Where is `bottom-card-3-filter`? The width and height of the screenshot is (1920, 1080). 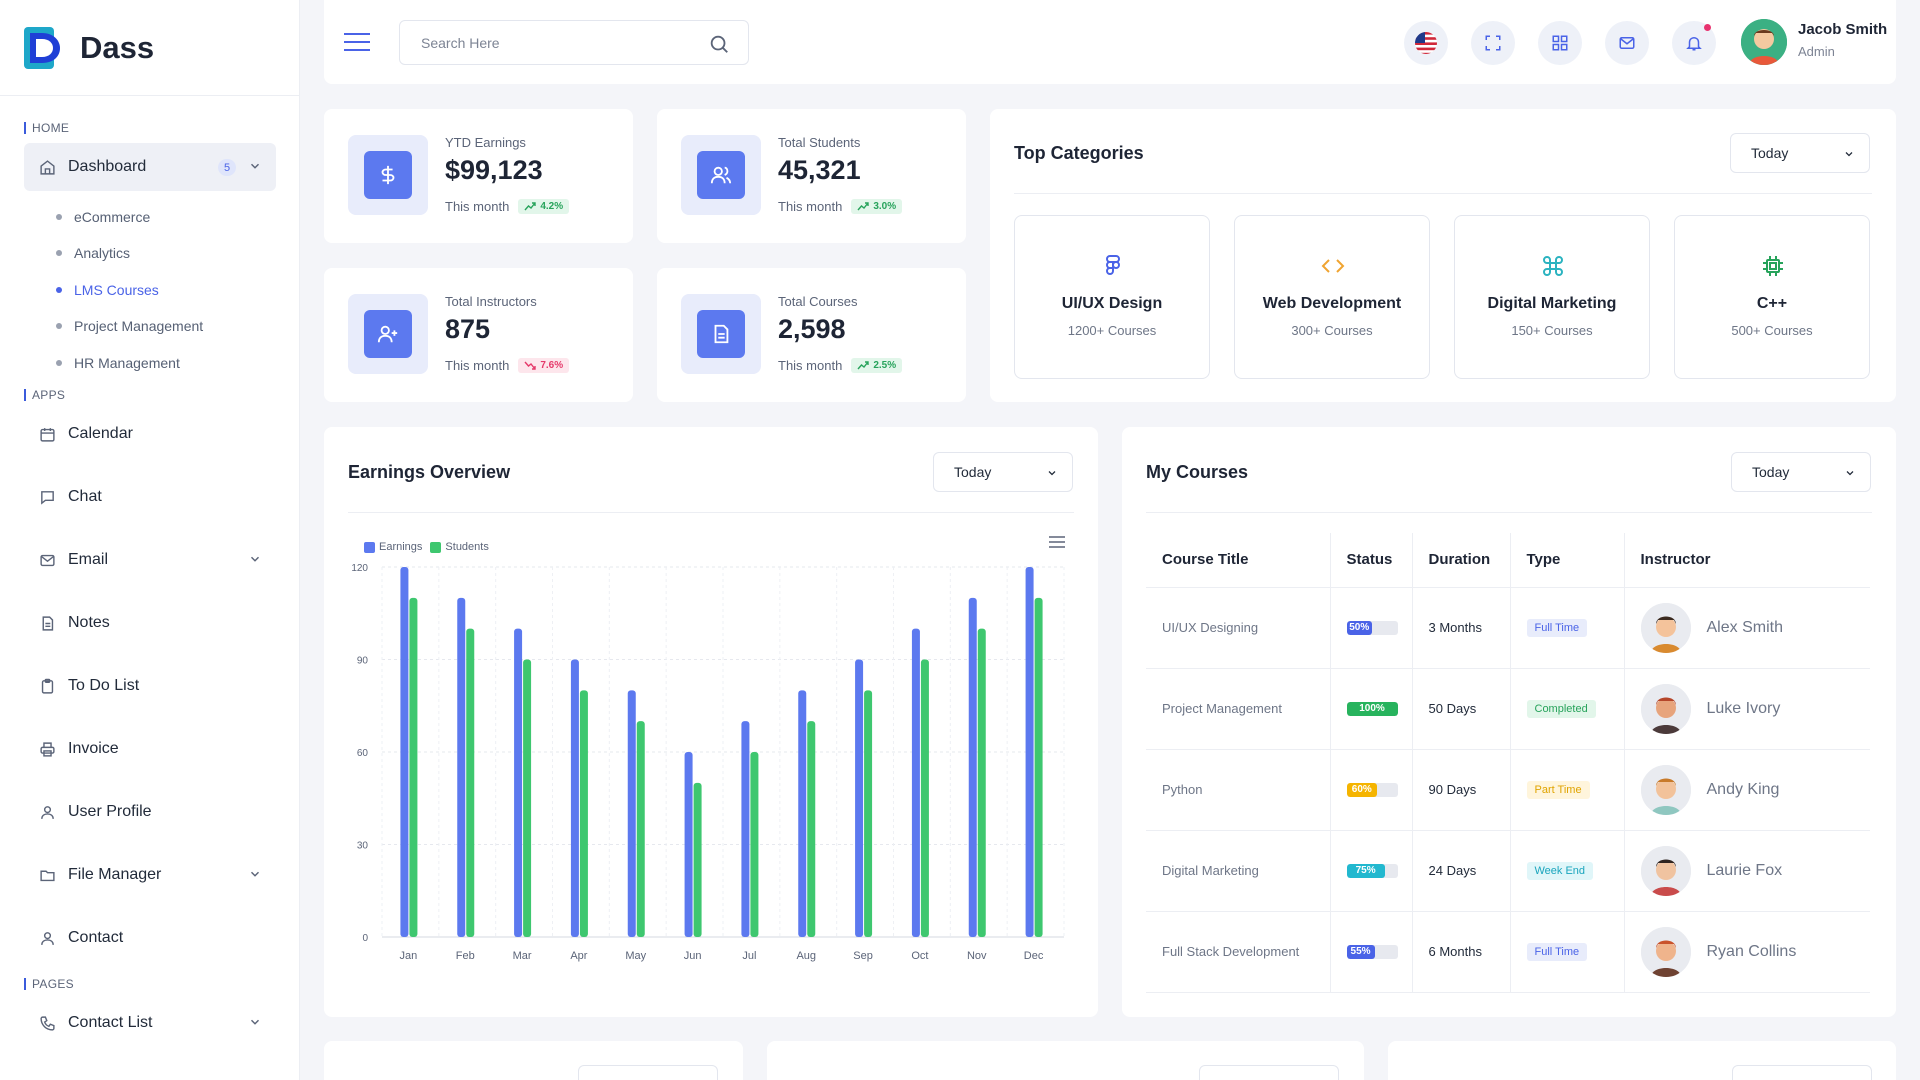 bottom-card-3-filter is located at coordinates (1802, 1072).